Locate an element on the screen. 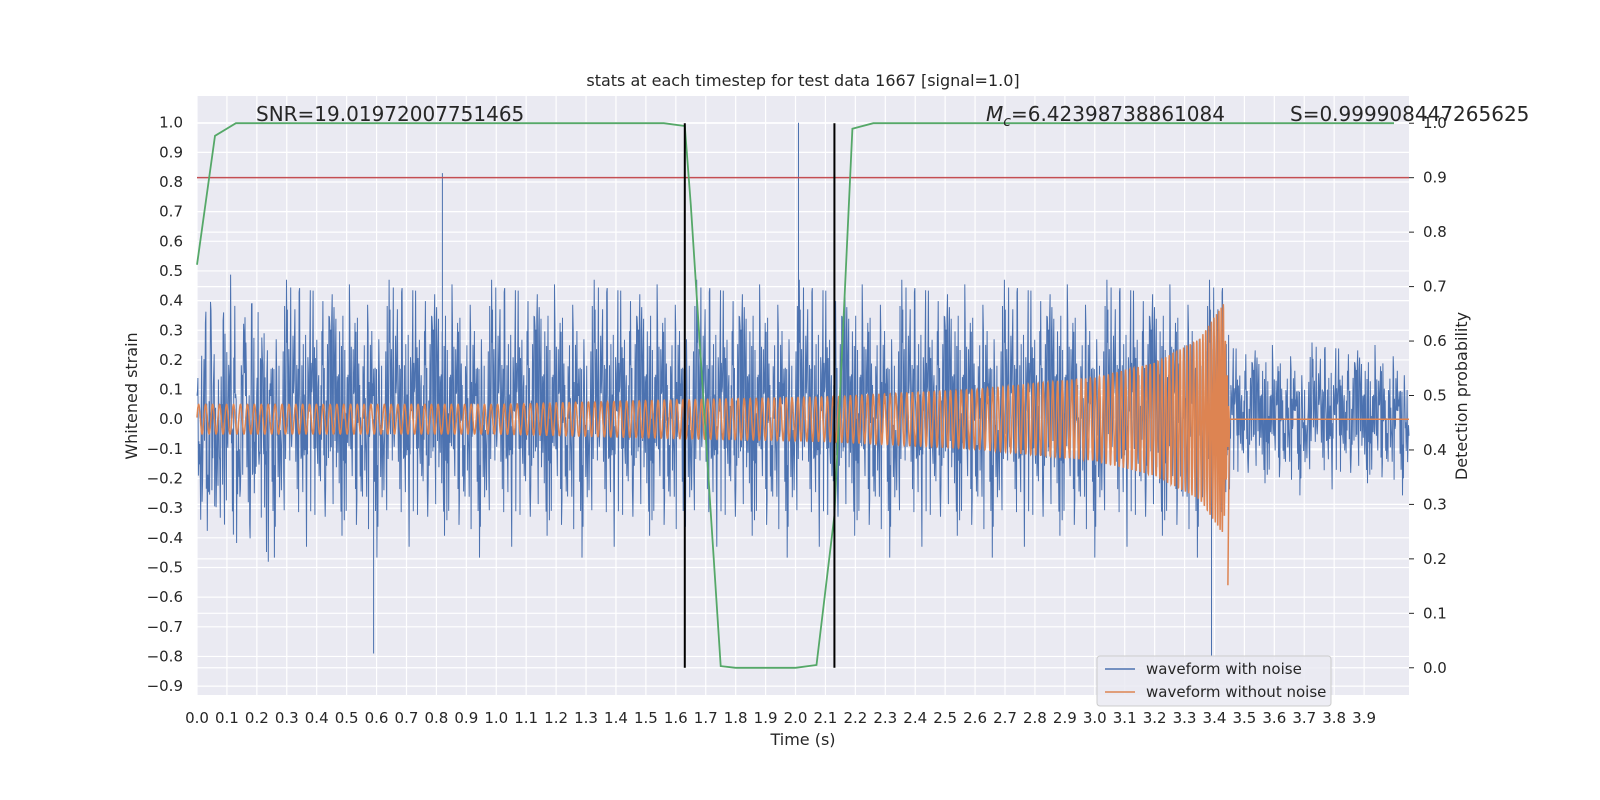 The width and height of the screenshot is (1600, 800). y2-tick-label: 0.3 is located at coordinates (1435, 504).